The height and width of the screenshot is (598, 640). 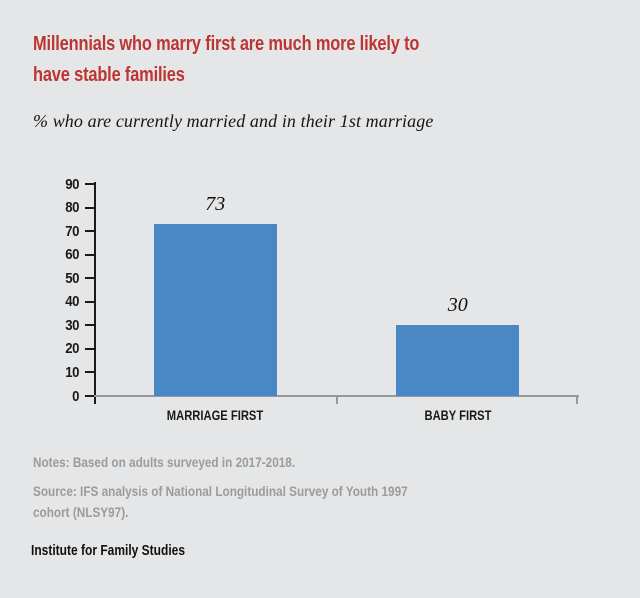 What do you see at coordinates (72, 372) in the screenshot?
I see `y-tick-label: 10` at bounding box center [72, 372].